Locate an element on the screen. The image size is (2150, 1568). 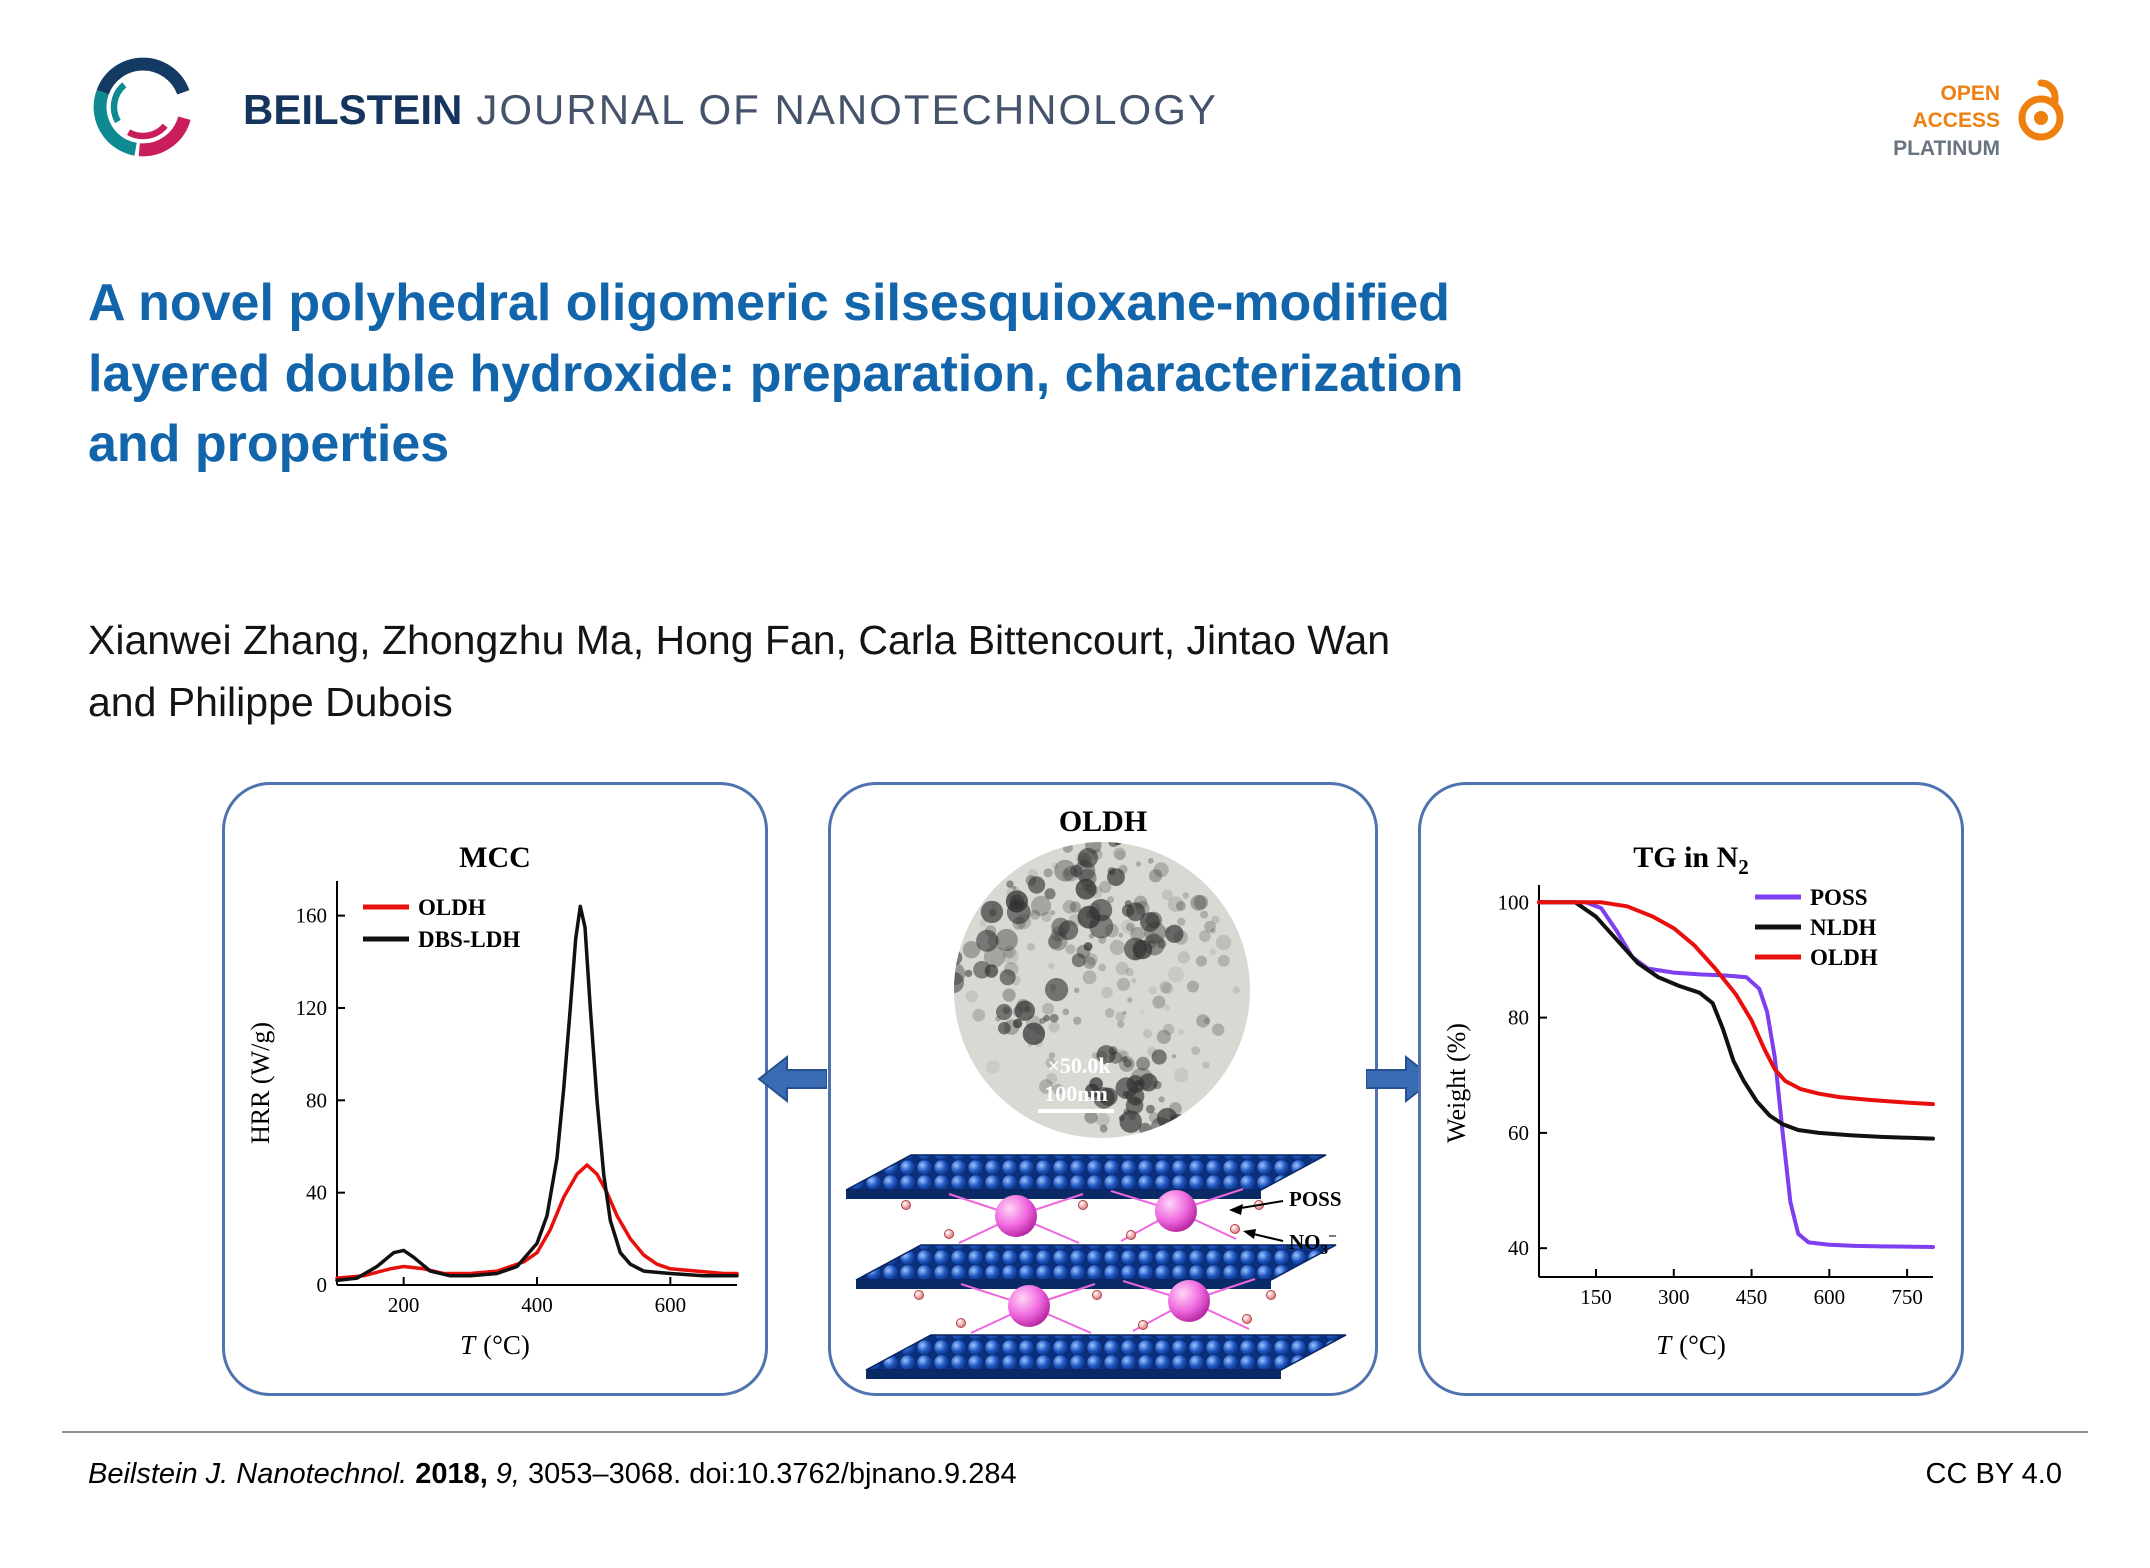
mcc-ylabel: HRR (W/g) is located at coordinates (260, 1083).